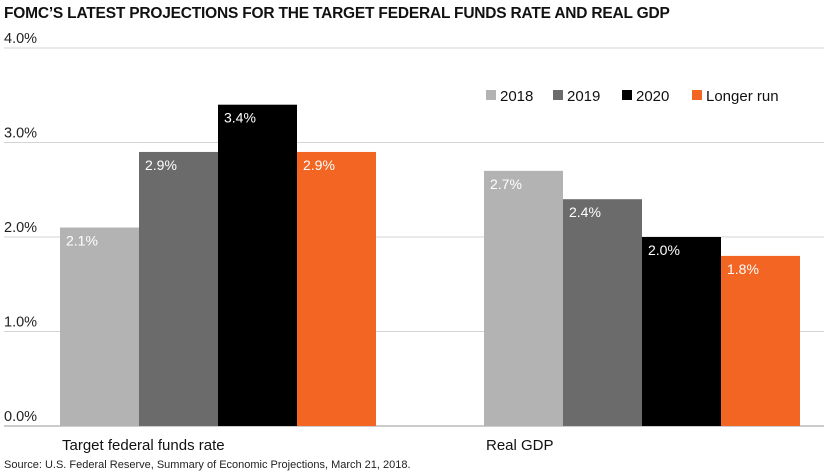 The height and width of the screenshot is (476, 824). Describe the element at coordinates (520, 445) in the screenshot. I see `category-label: Real GDP` at that location.